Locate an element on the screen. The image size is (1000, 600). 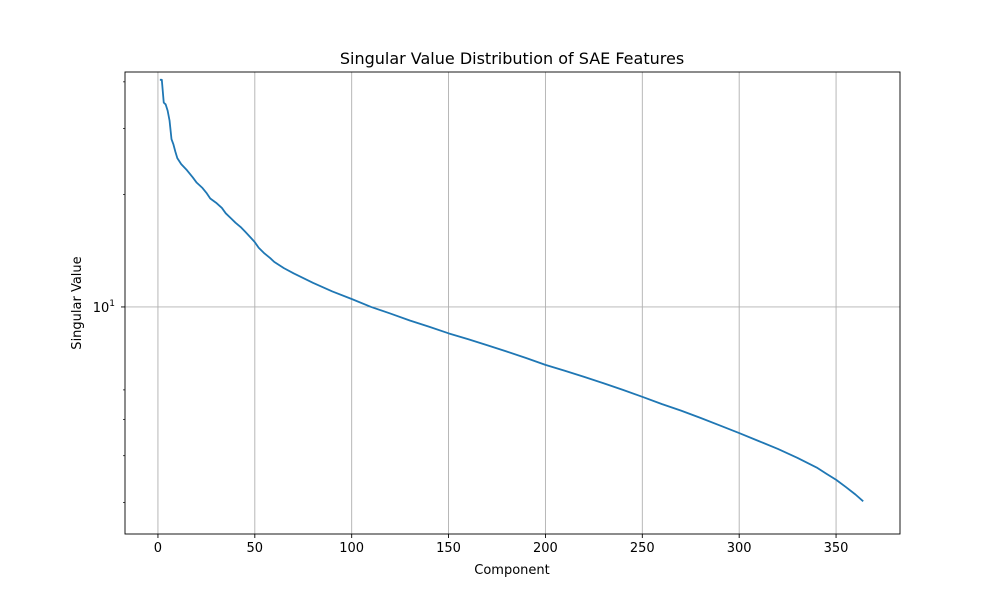
x-tick-label: 0 is located at coordinates (158, 548).